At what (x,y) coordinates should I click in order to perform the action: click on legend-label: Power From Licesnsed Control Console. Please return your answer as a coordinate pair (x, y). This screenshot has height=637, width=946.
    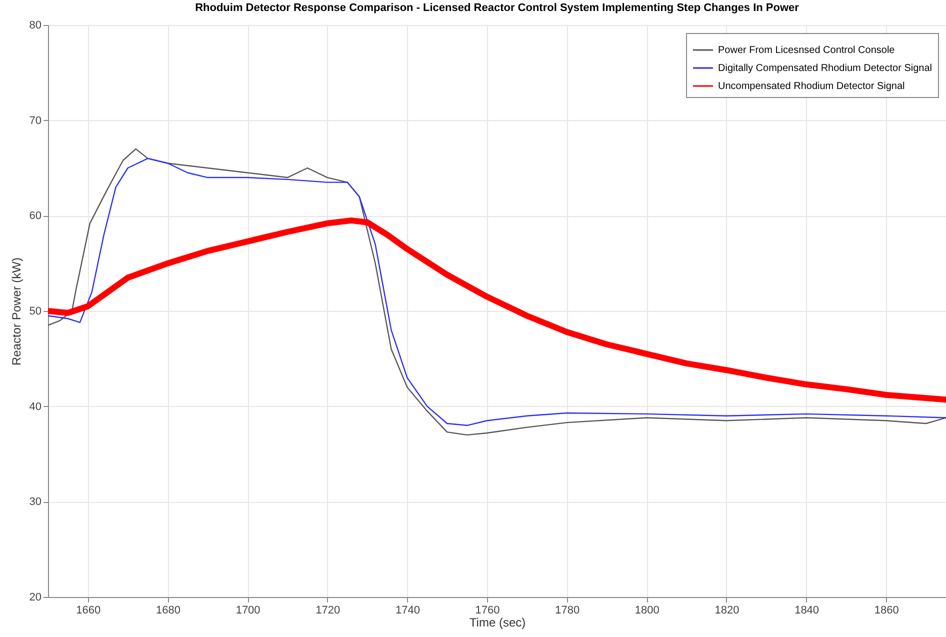
    Looking at the image, I should click on (807, 50).